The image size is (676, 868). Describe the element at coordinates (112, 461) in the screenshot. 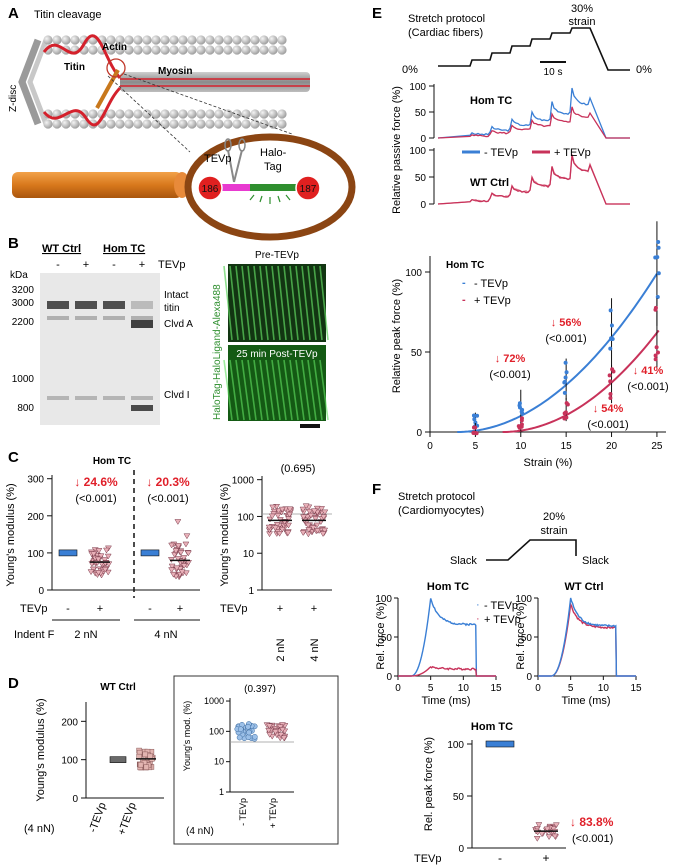

I see `panel-c-title: Hom TC` at that location.